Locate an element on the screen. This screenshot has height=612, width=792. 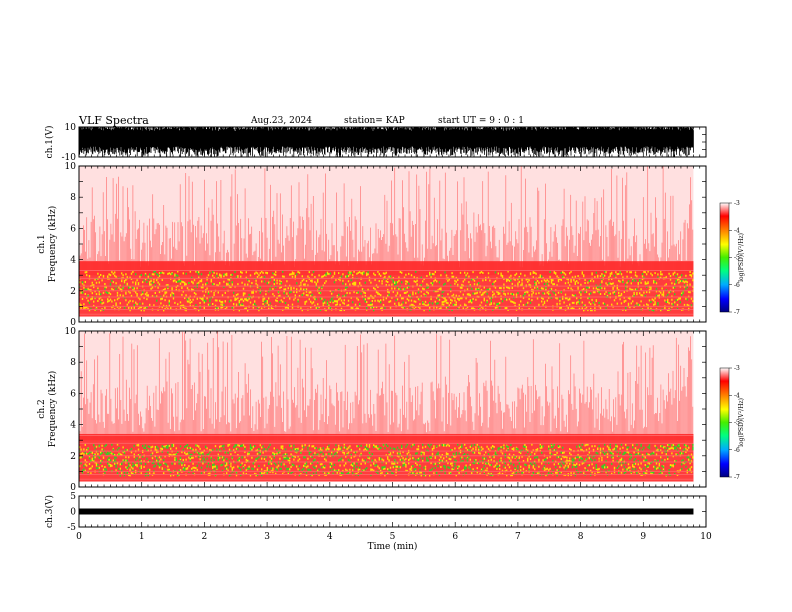
x-tick-label: 5 is located at coordinates (393, 537).